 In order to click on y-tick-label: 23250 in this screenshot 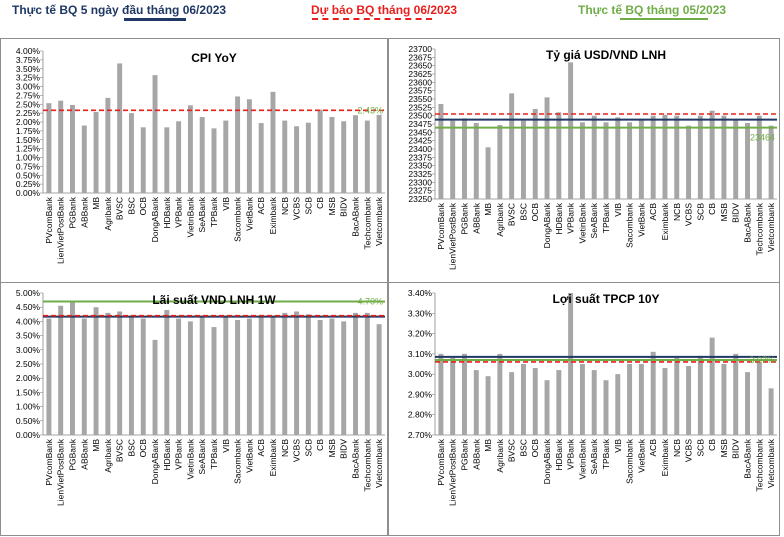, I will do `click(420, 199)`.